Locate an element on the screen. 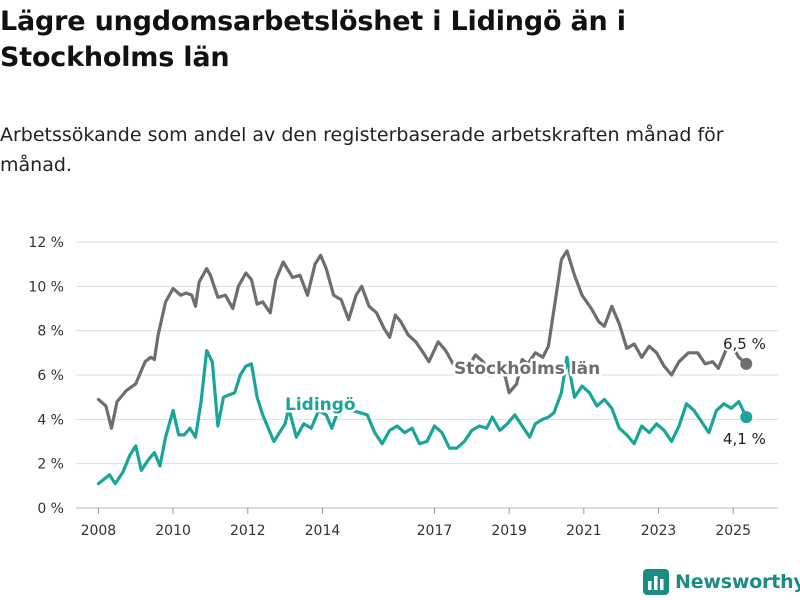 The width and height of the screenshot is (800, 600). end-value-label-lidingo: 4,1 % is located at coordinates (744, 439).